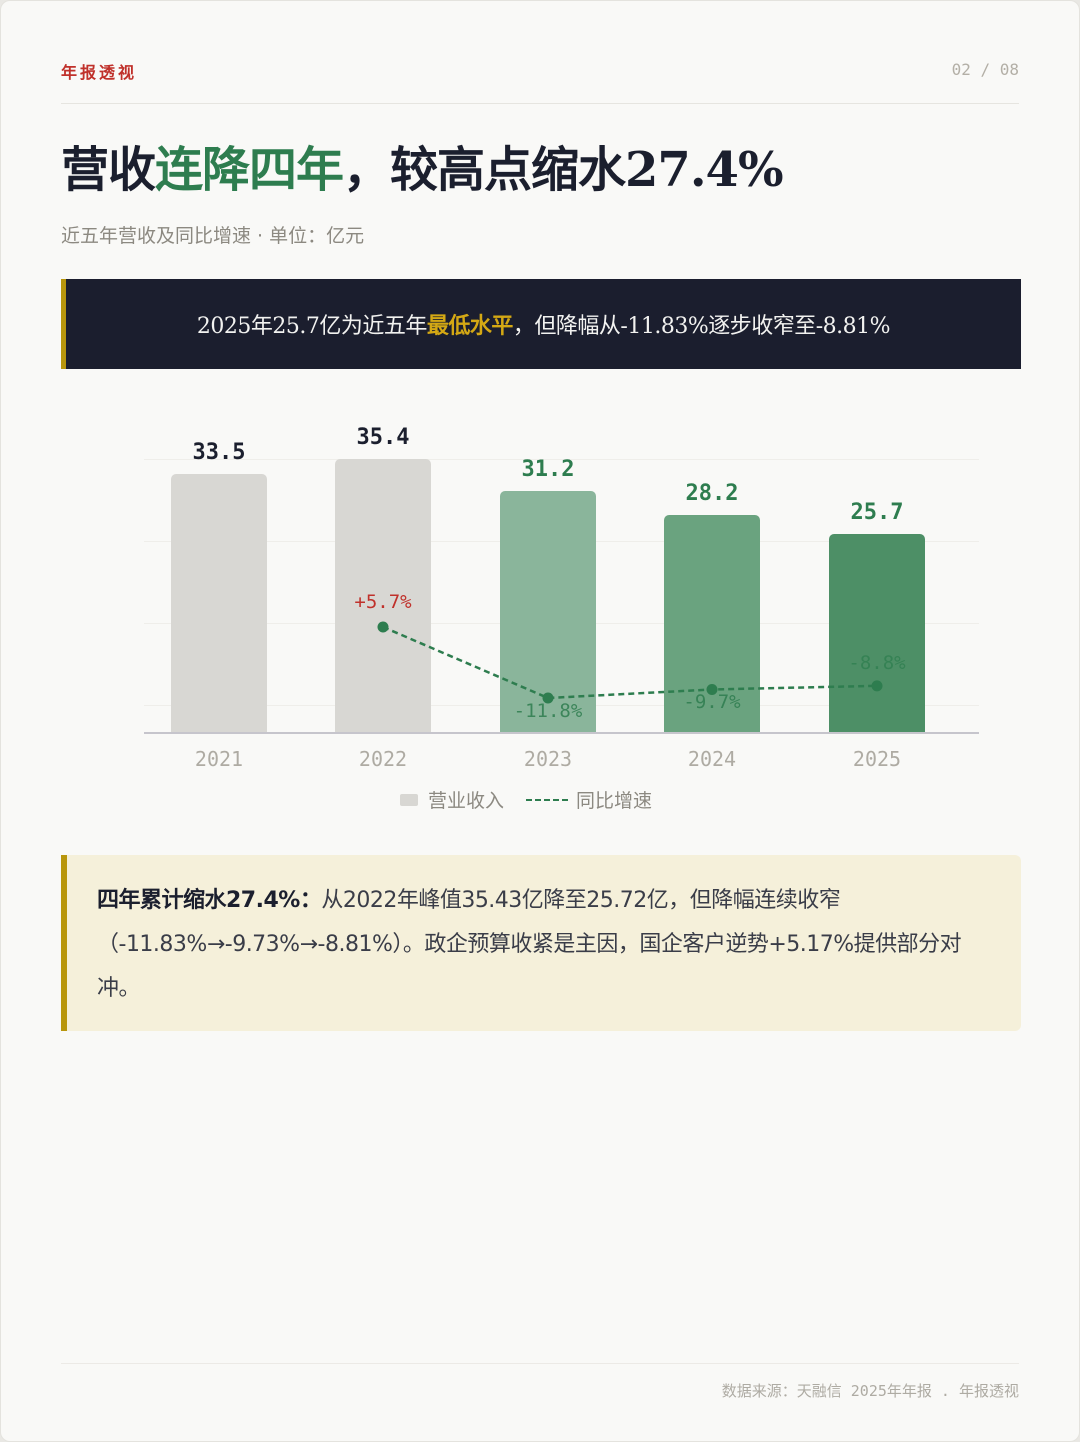 The height and width of the screenshot is (1442, 1080). Describe the element at coordinates (548, 470) in the screenshot. I see `bar-value-label: 31.2` at that location.